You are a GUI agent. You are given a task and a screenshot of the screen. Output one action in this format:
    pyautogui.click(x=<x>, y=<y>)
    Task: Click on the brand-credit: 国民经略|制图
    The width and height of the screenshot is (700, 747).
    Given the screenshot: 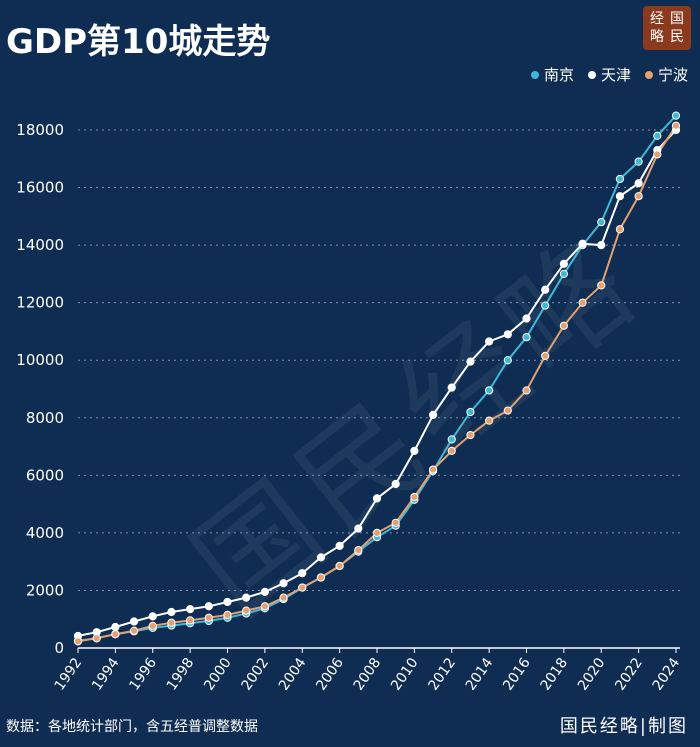 What is the action you would take?
    pyautogui.click(x=623, y=726)
    